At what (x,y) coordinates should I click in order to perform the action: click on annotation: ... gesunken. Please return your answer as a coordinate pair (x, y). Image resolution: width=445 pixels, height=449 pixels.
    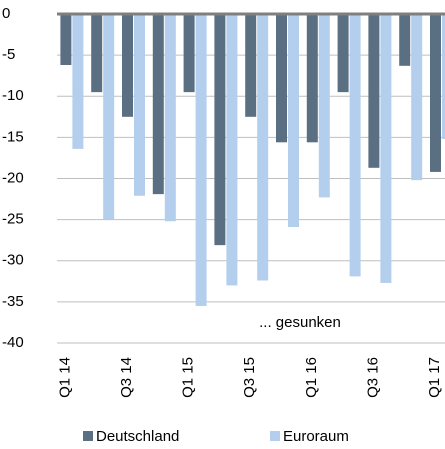
    Looking at the image, I should click on (300, 322).